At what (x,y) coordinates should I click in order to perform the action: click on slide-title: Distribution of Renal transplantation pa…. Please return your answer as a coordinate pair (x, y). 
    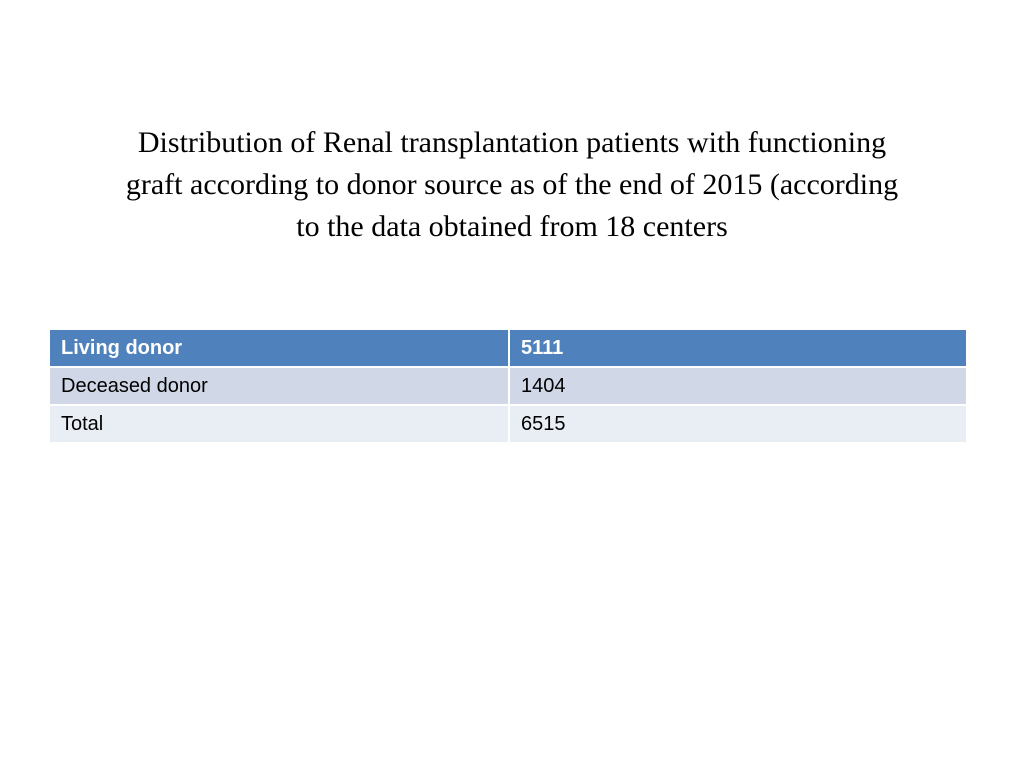
    Looking at the image, I should click on (512, 185).